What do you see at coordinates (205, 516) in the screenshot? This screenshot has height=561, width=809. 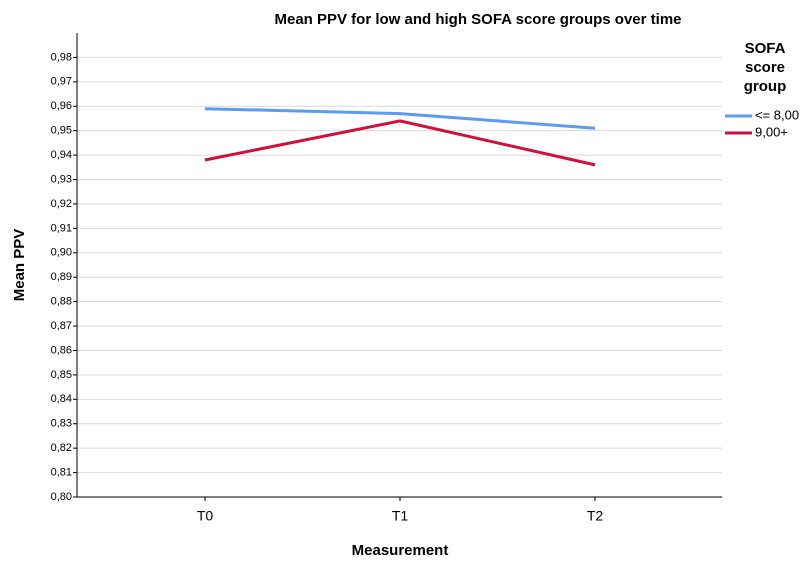 I see `x-tick-label: T0` at bounding box center [205, 516].